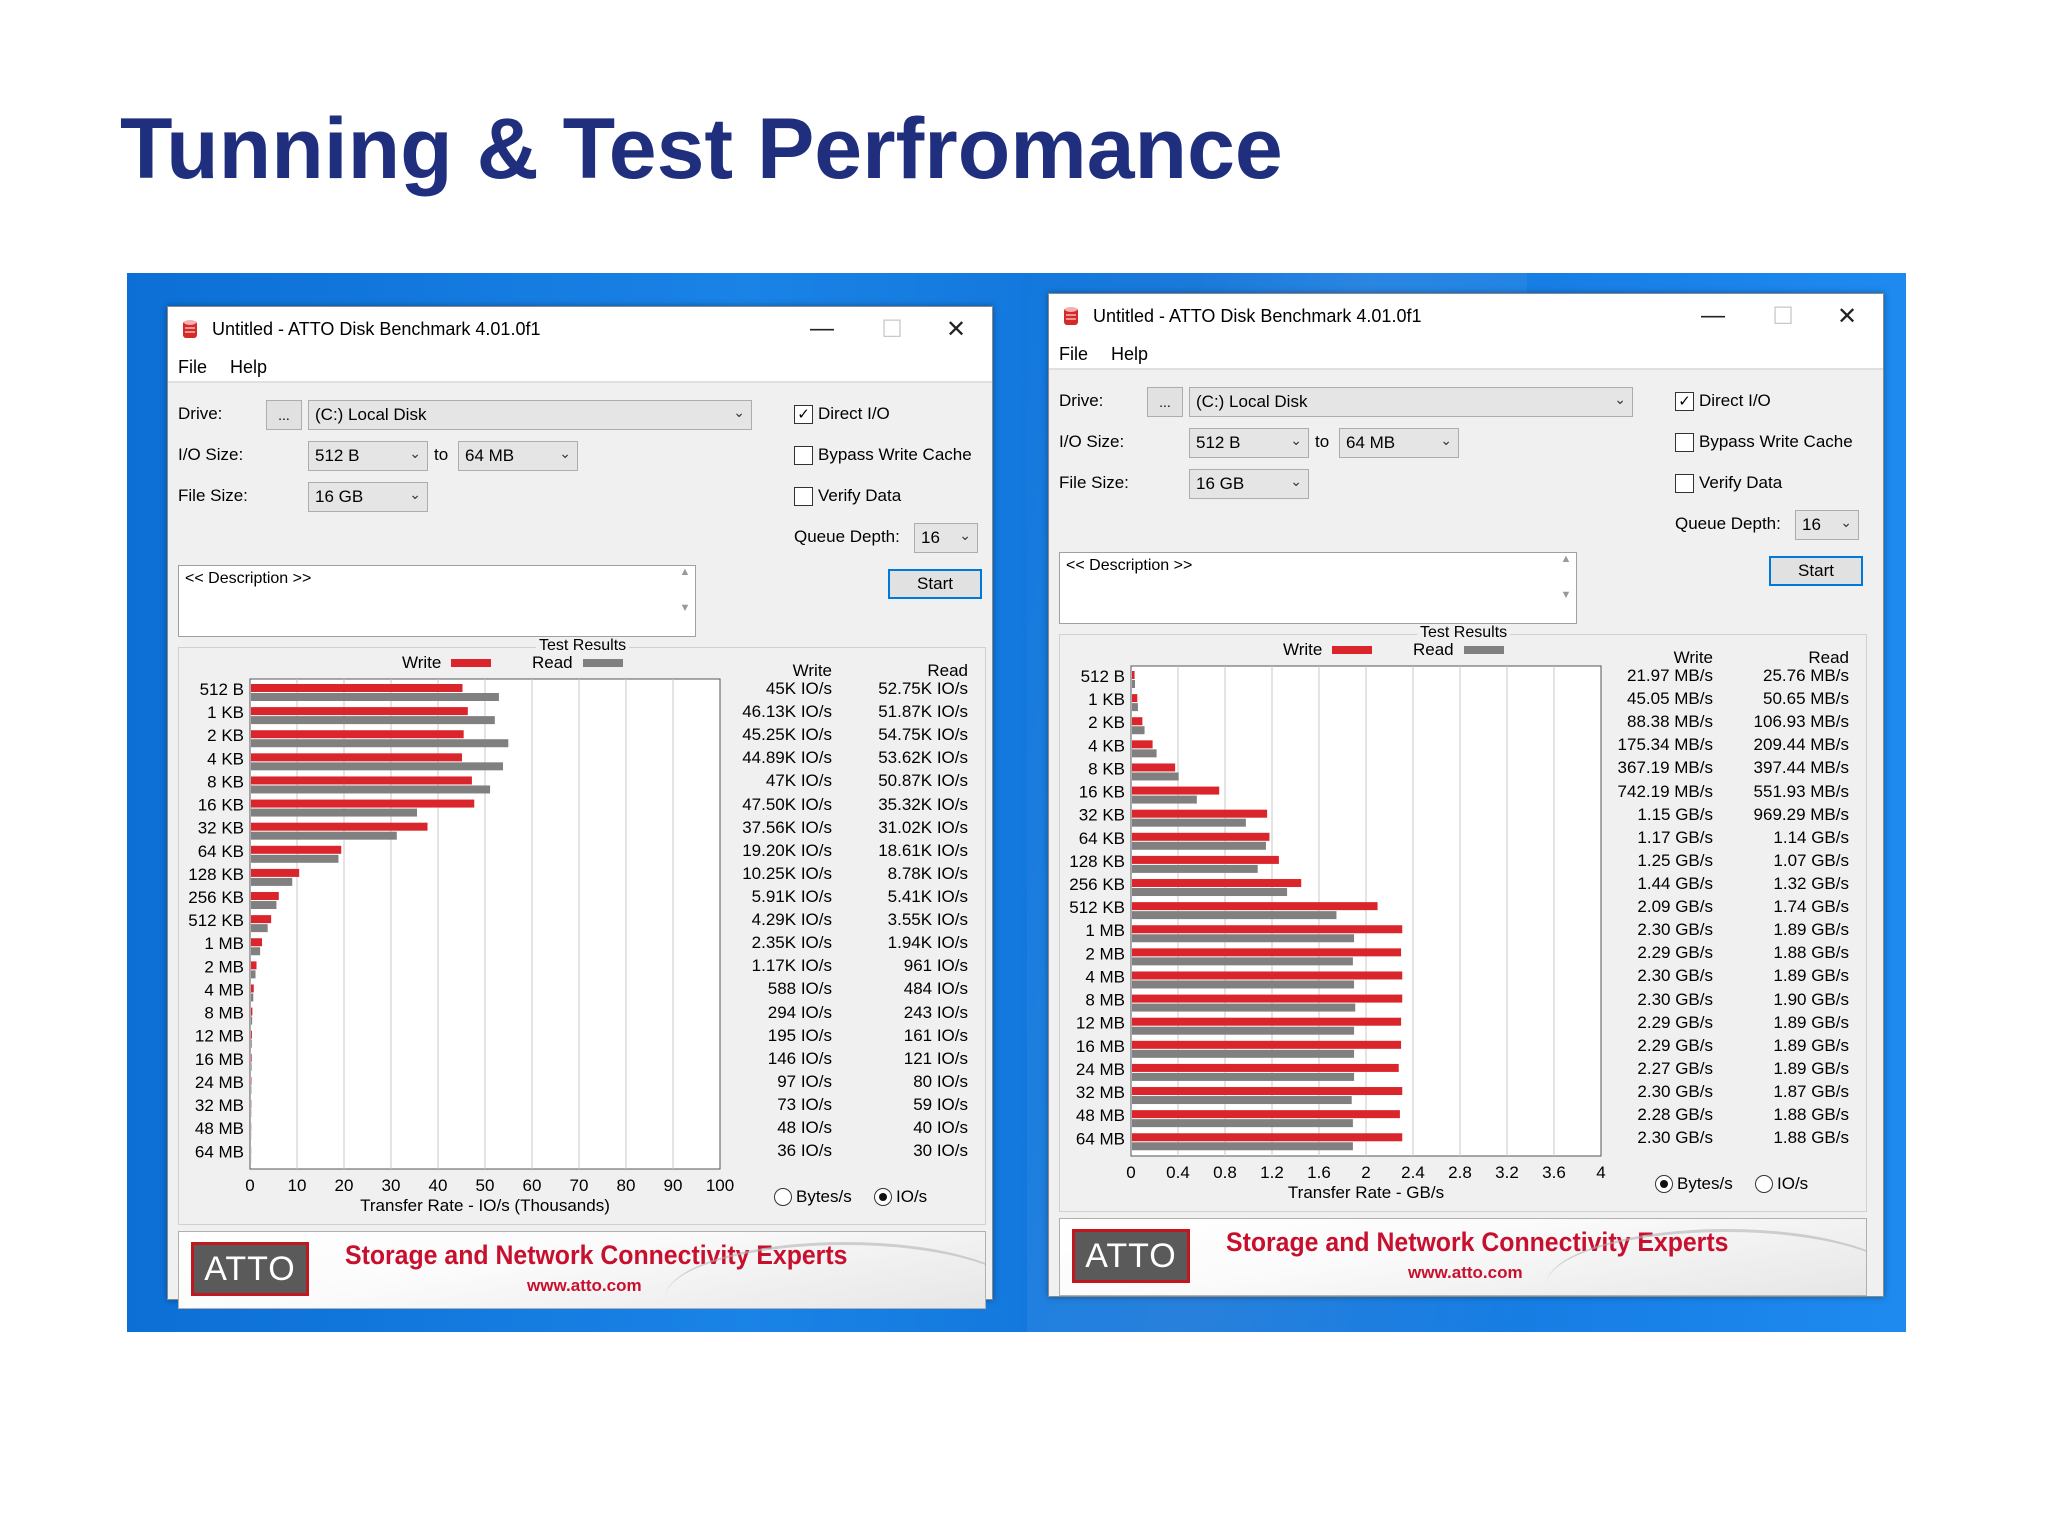 The width and height of the screenshot is (2048, 1536). Describe the element at coordinates (1097, 884) in the screenshot. I see `y-tick-label: 256 KB` at that location.